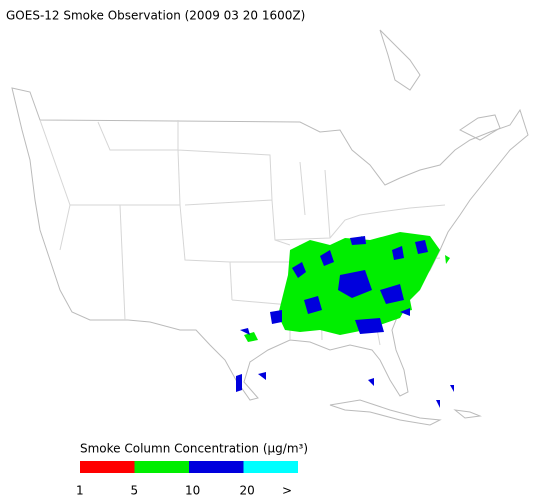 Image resolution: width=540 pixels, height=504 pixels. What do you see at coordinates (80, 491) in the screenshot?
I see `legend-label: 1` at bounding box center [80, 491].